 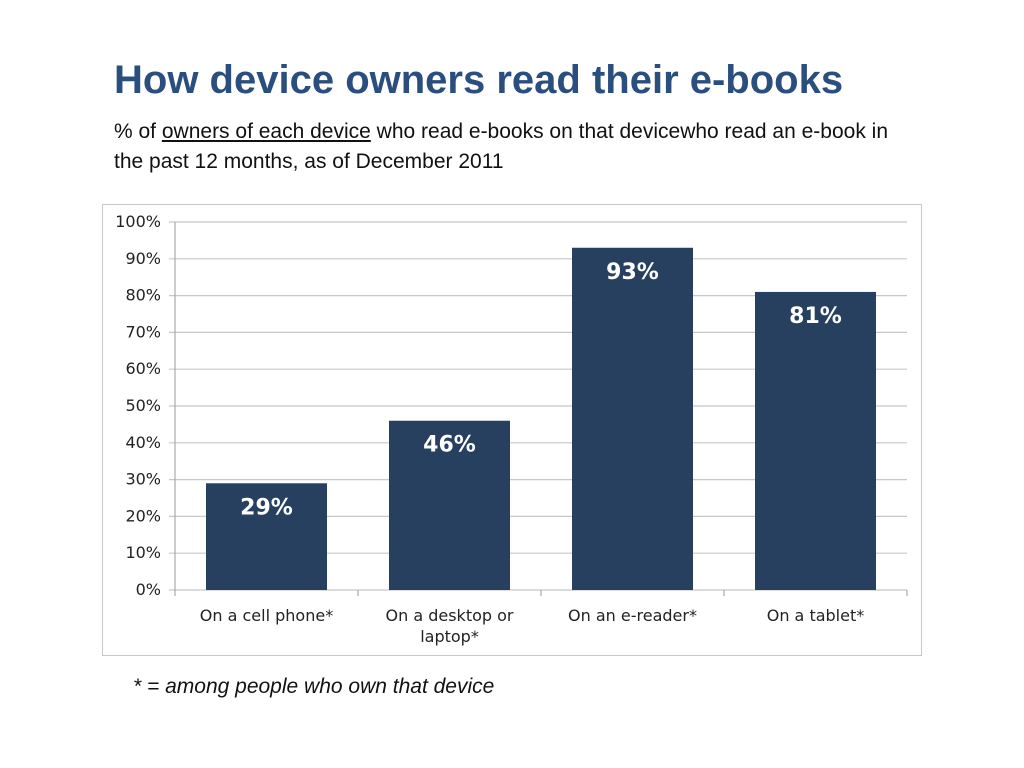 I want to click on subtitle-underlined-phrase: owners of each device, so click(x=266, y=131).